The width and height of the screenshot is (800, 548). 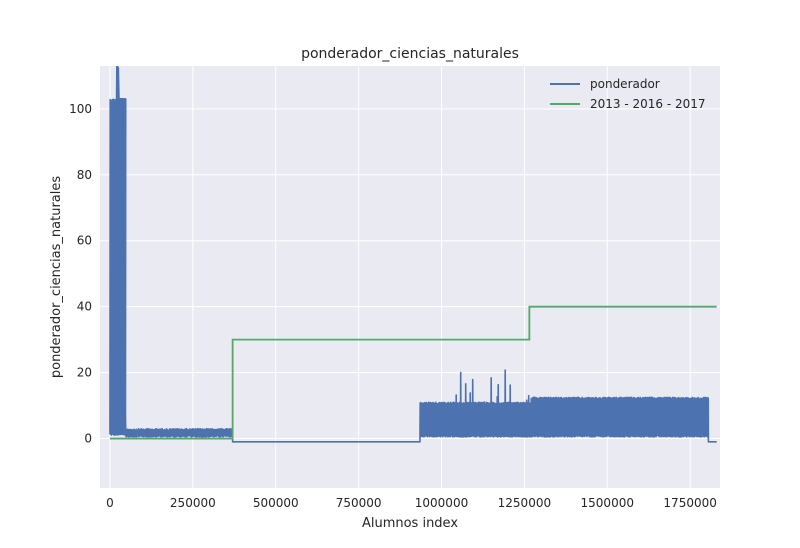 What do you see at coordinates (441, 503) in the screenshot?
I see `x-tick-label: 1000000` at bounding box center [441, 503].